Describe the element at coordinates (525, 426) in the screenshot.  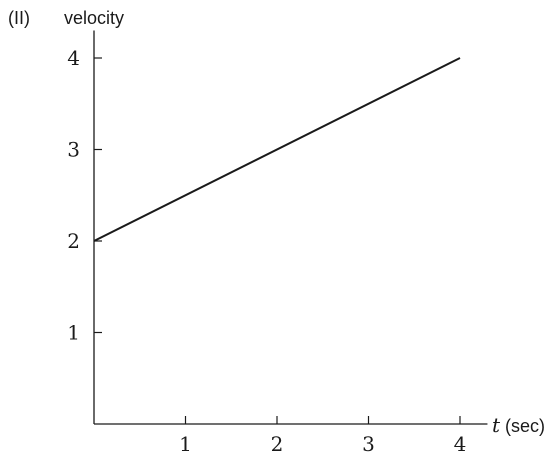
I see `x-axis-unit: (sec)` at that location.